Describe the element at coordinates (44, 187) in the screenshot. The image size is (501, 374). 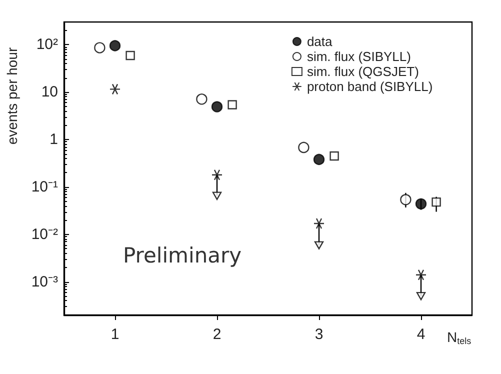
I see `y-tick-label: 10⁻¹` at that location.